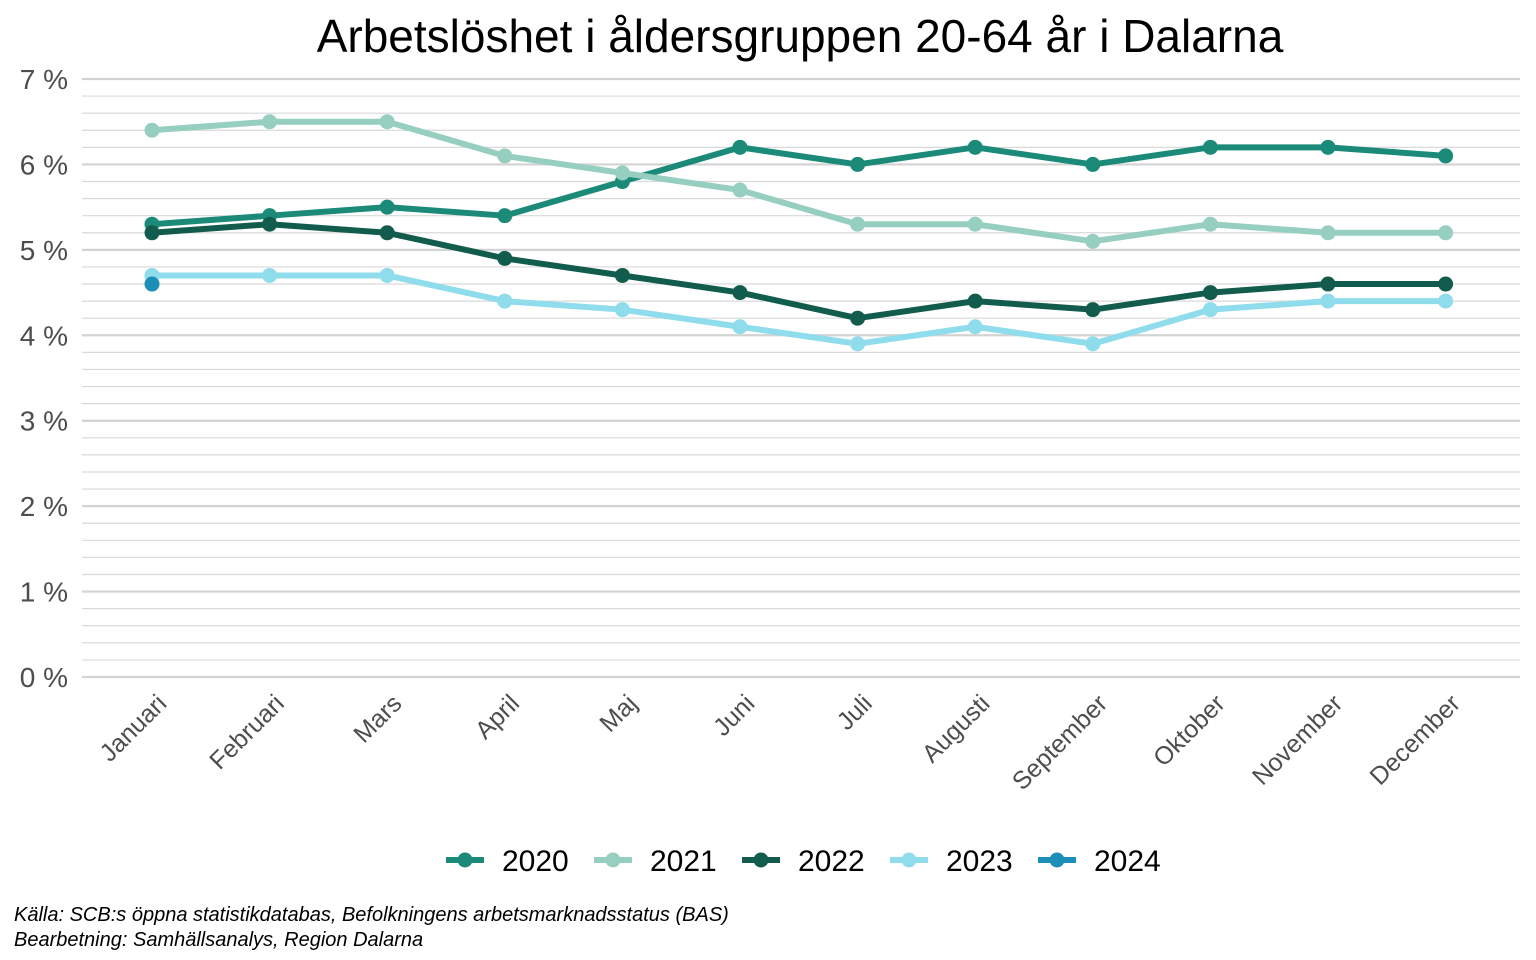  I want to click on y-tick-label: 5 %, so click(44, 250).